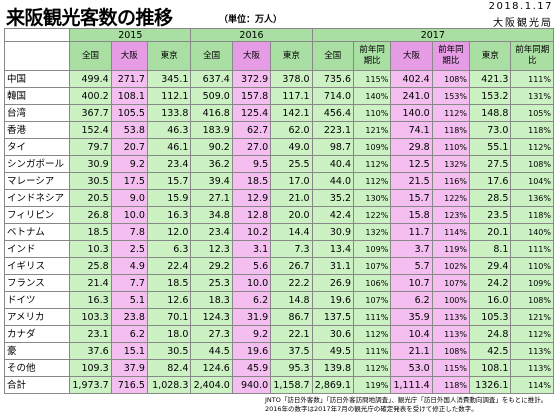 This screenshot has width=560, height=420. What do you see at coordinates (490, 181) in the screenshot?
I see `tokyo-2017-cell: 17.6` at bounding box center [490, 181].